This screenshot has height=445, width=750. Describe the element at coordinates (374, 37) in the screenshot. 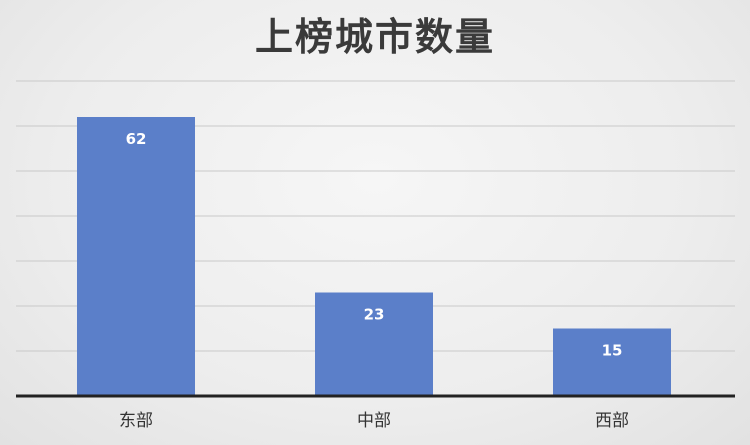

I see `chart-title: 上榜城市数量` at that location.